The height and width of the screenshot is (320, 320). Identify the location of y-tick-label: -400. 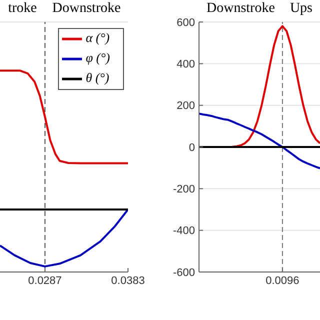
(183, 231).